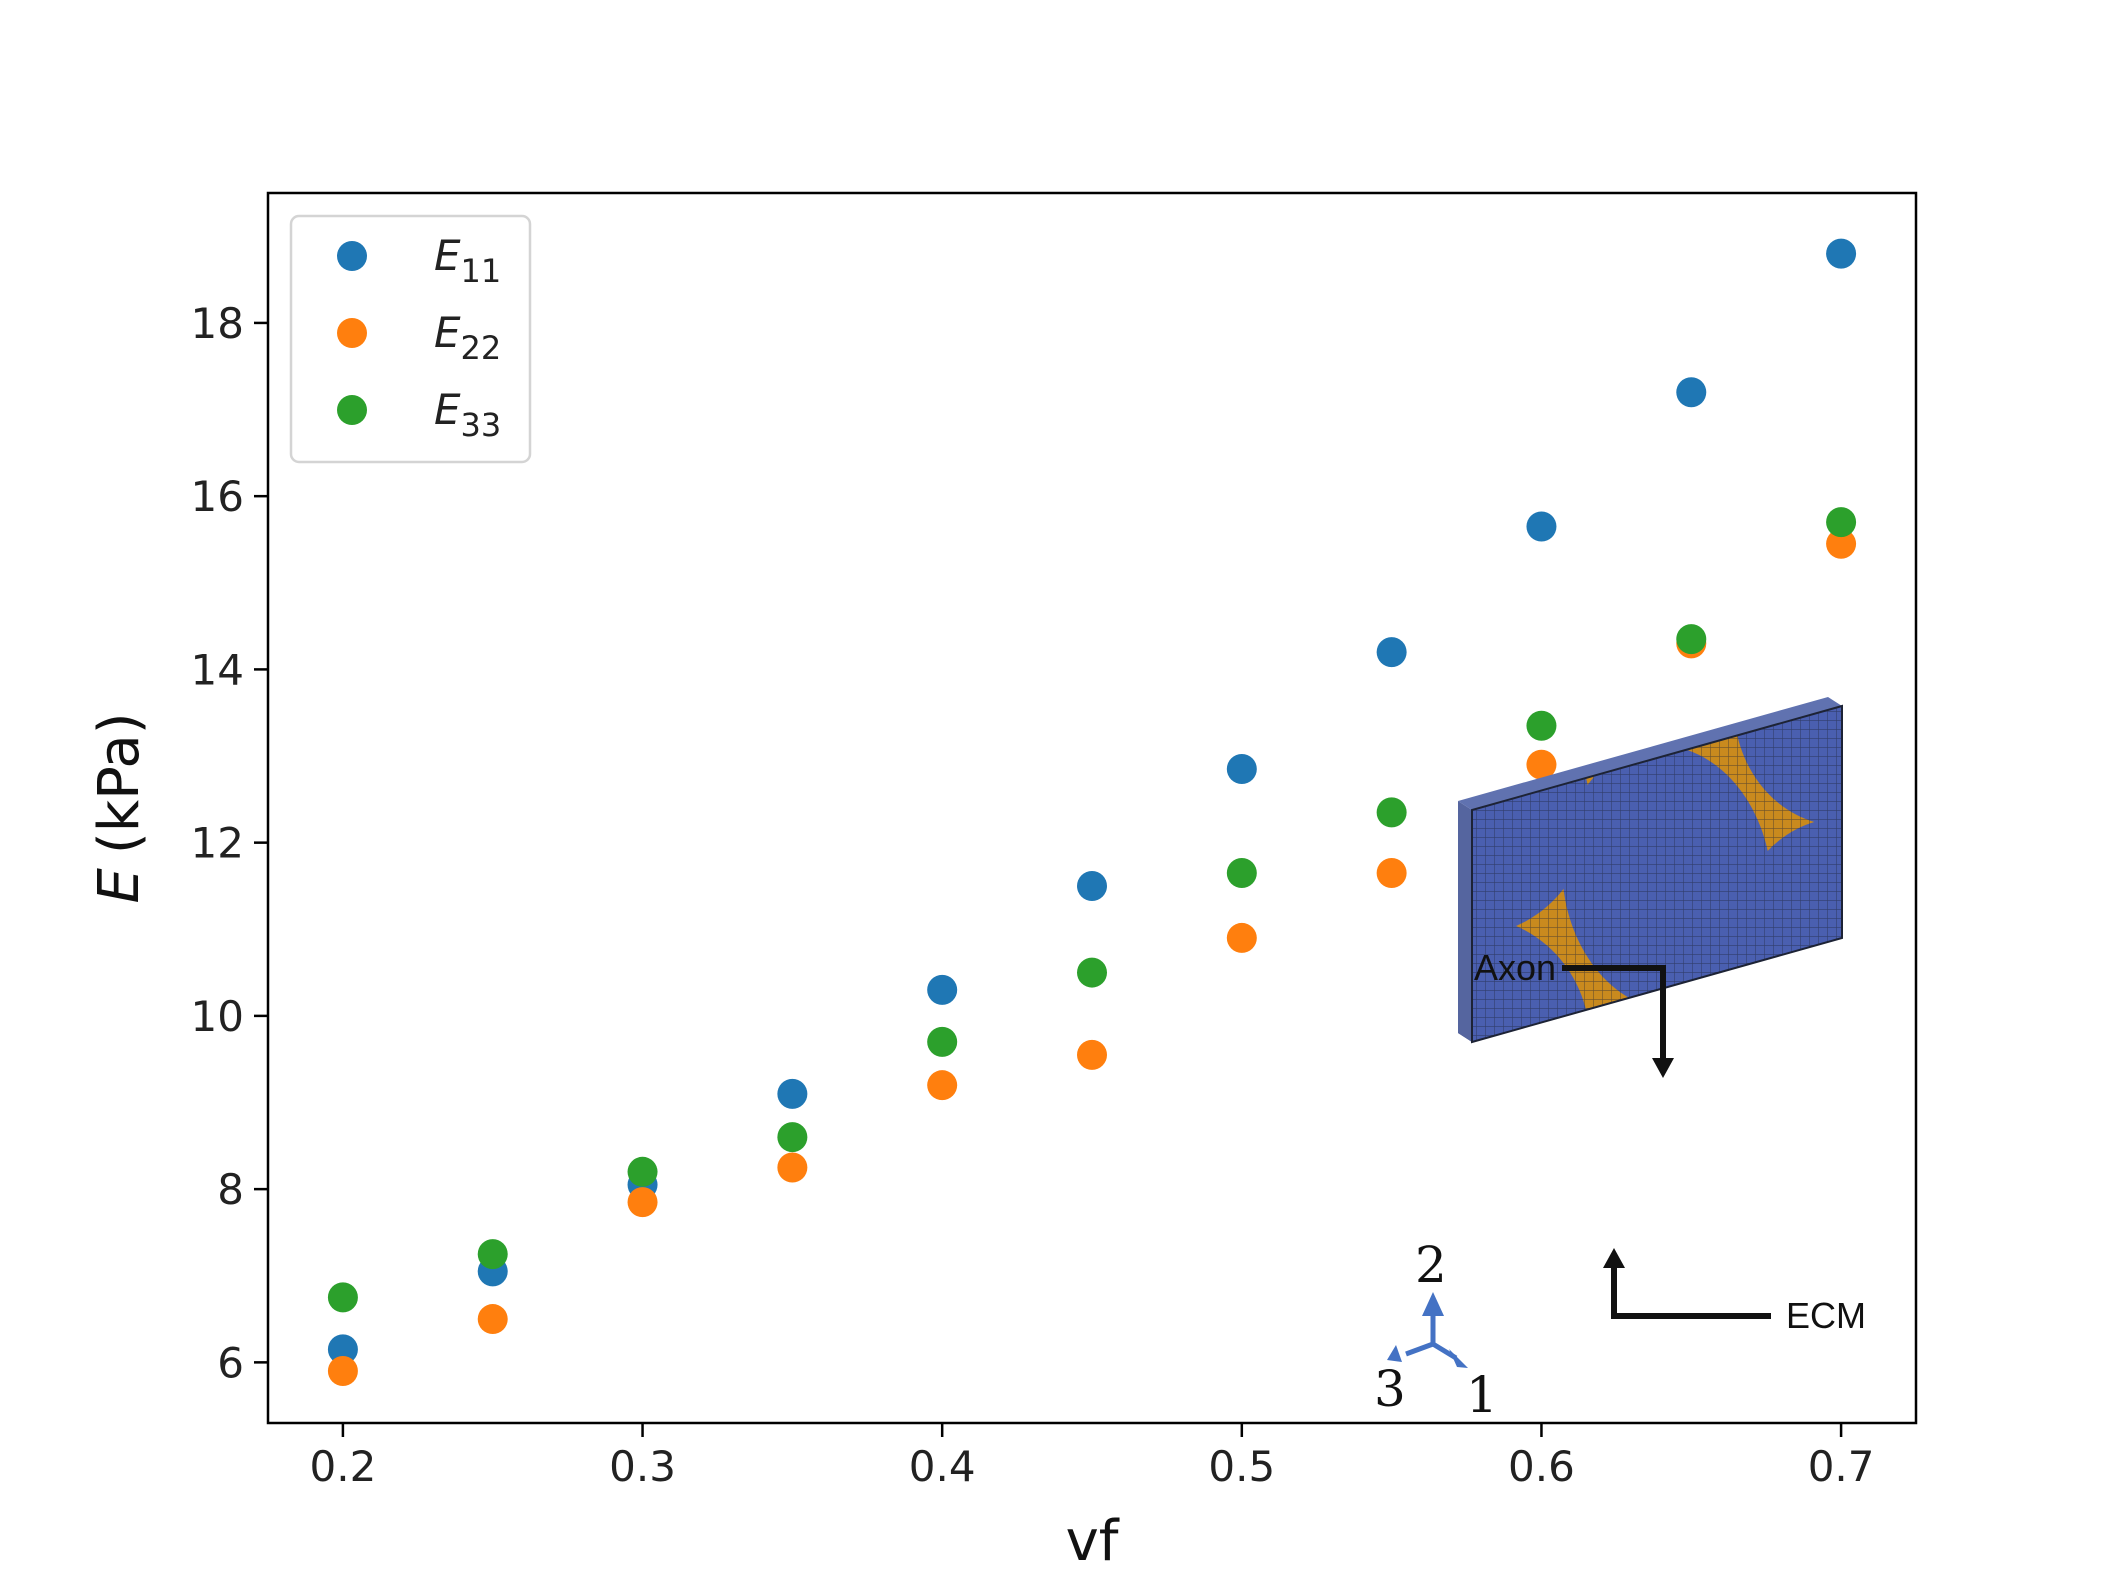  Describe the element at coordinates (942, 1466) in the screenshot. I see `x-tick-label: 0.4` at that location.